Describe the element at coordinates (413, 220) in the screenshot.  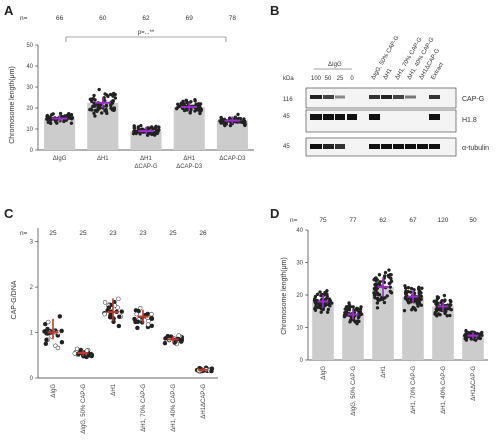
I see `panel-d-n-3: 67` at that location.